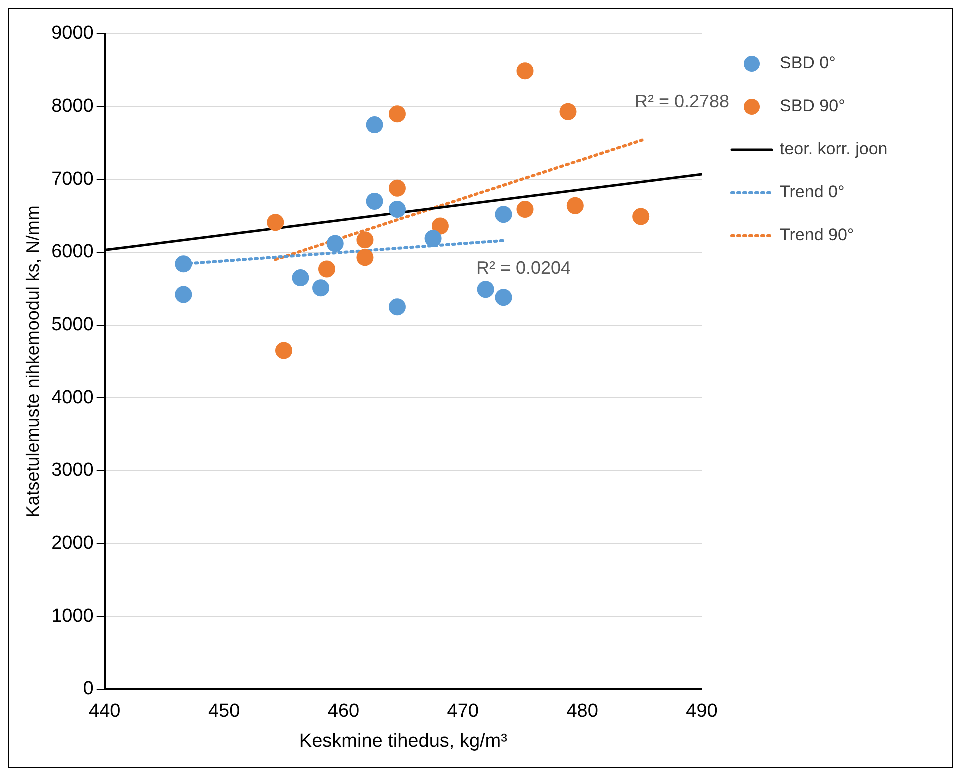 The image size is (963, 778). I want to click on legend-label: teor. korr. joon, so click(834, 149).